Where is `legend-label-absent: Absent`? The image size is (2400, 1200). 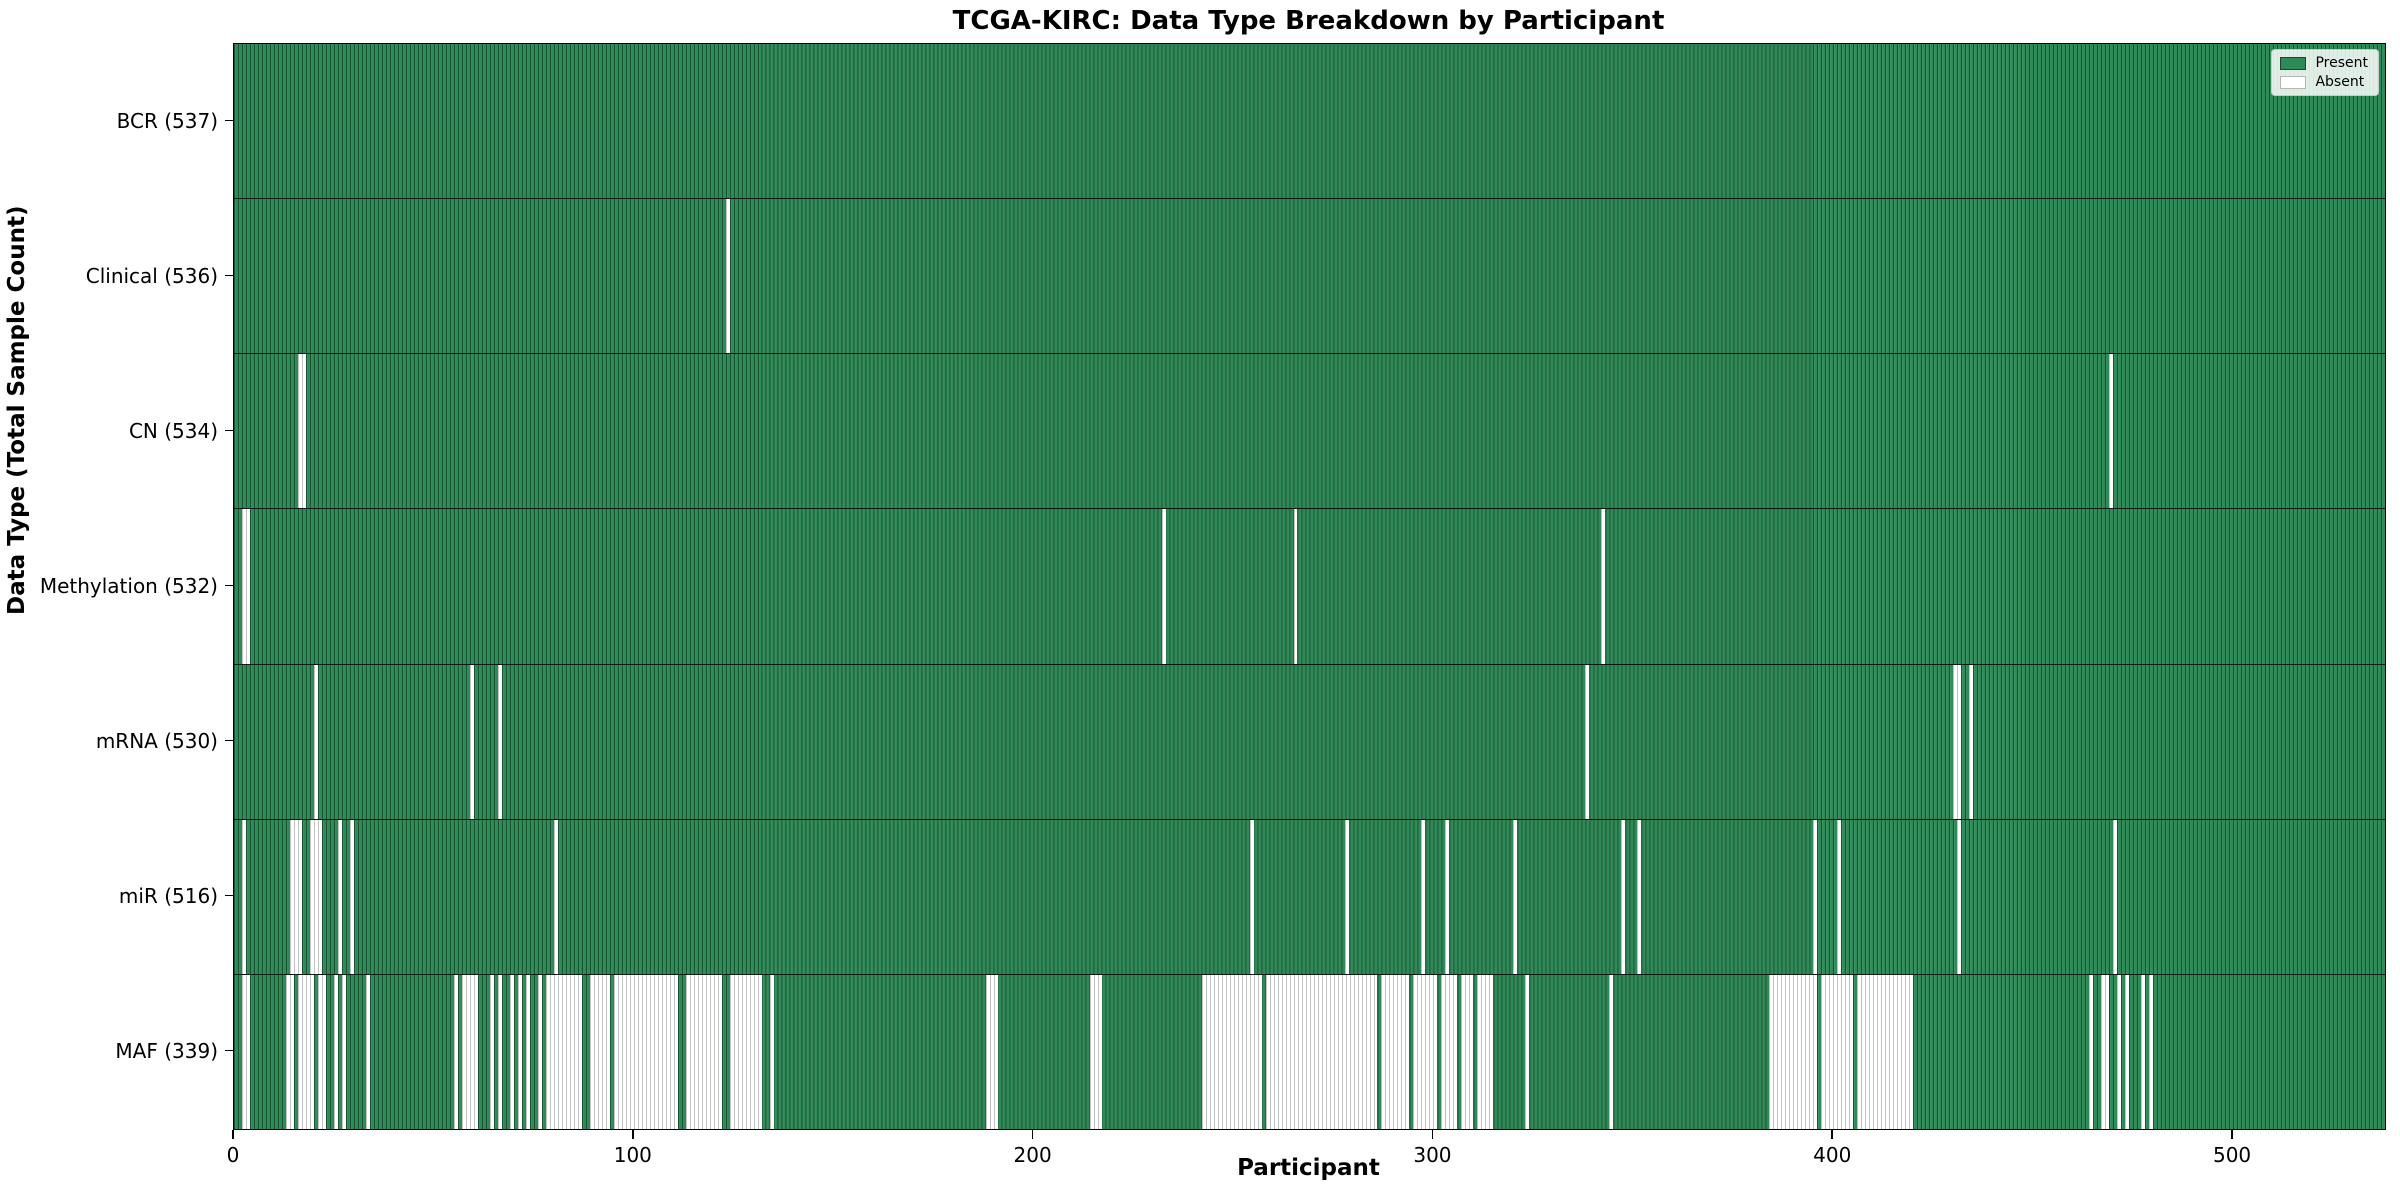
legend-label-absent: Absent is located at coordinates (2340, 82).